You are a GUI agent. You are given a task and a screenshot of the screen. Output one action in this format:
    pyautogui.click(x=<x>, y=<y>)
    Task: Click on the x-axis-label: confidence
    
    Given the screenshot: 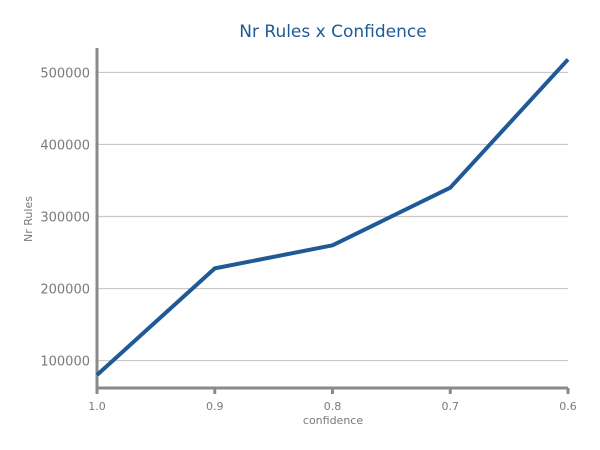 What is the action you would take?
    pyautogui.click(x=333, y=420)
    